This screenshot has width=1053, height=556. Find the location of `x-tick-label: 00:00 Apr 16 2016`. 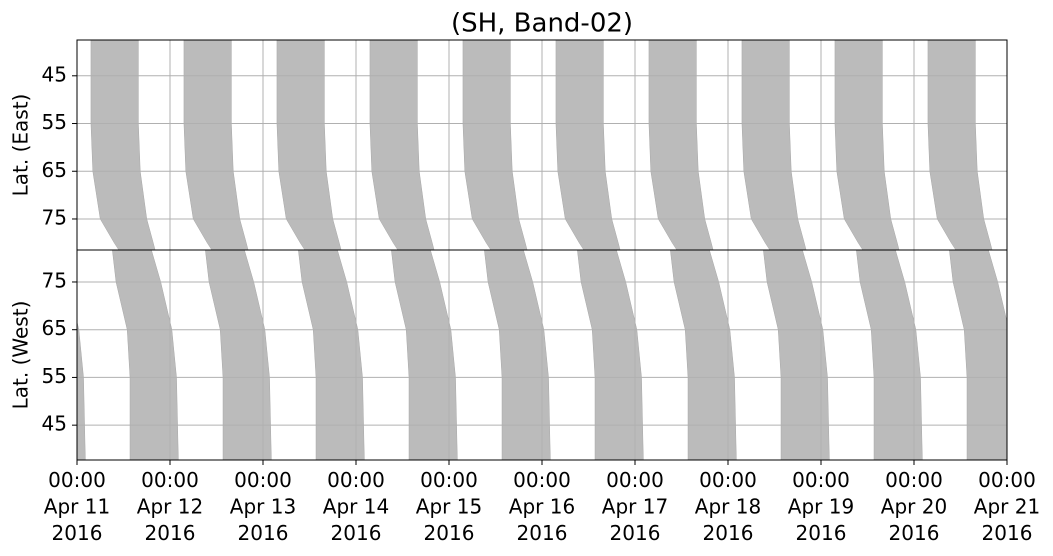

x-tick-label: 00:00 Apr 16 2016 is located at coordinates (542, 506).